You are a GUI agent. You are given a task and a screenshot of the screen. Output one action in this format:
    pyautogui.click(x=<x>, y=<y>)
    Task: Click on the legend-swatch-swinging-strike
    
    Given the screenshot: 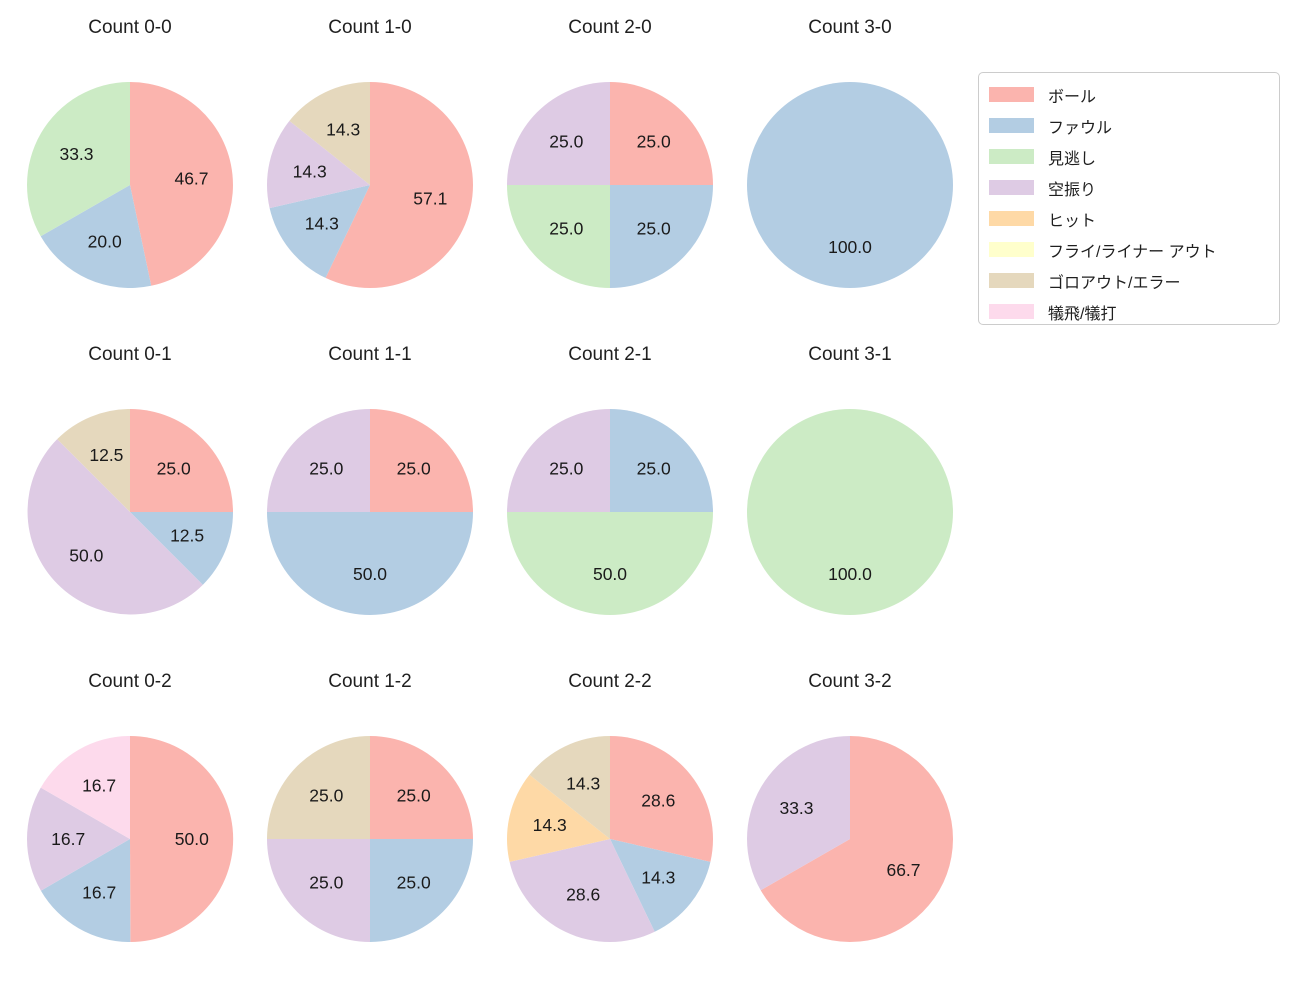 What is the action you would take?
    pyautogui.click(x=1011, y=187)
    